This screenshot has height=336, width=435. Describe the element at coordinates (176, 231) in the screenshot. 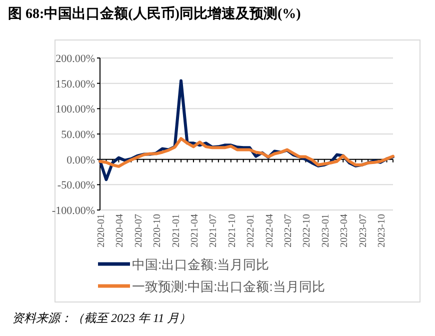

I see `x-tick-label: 2021-01` at that location.